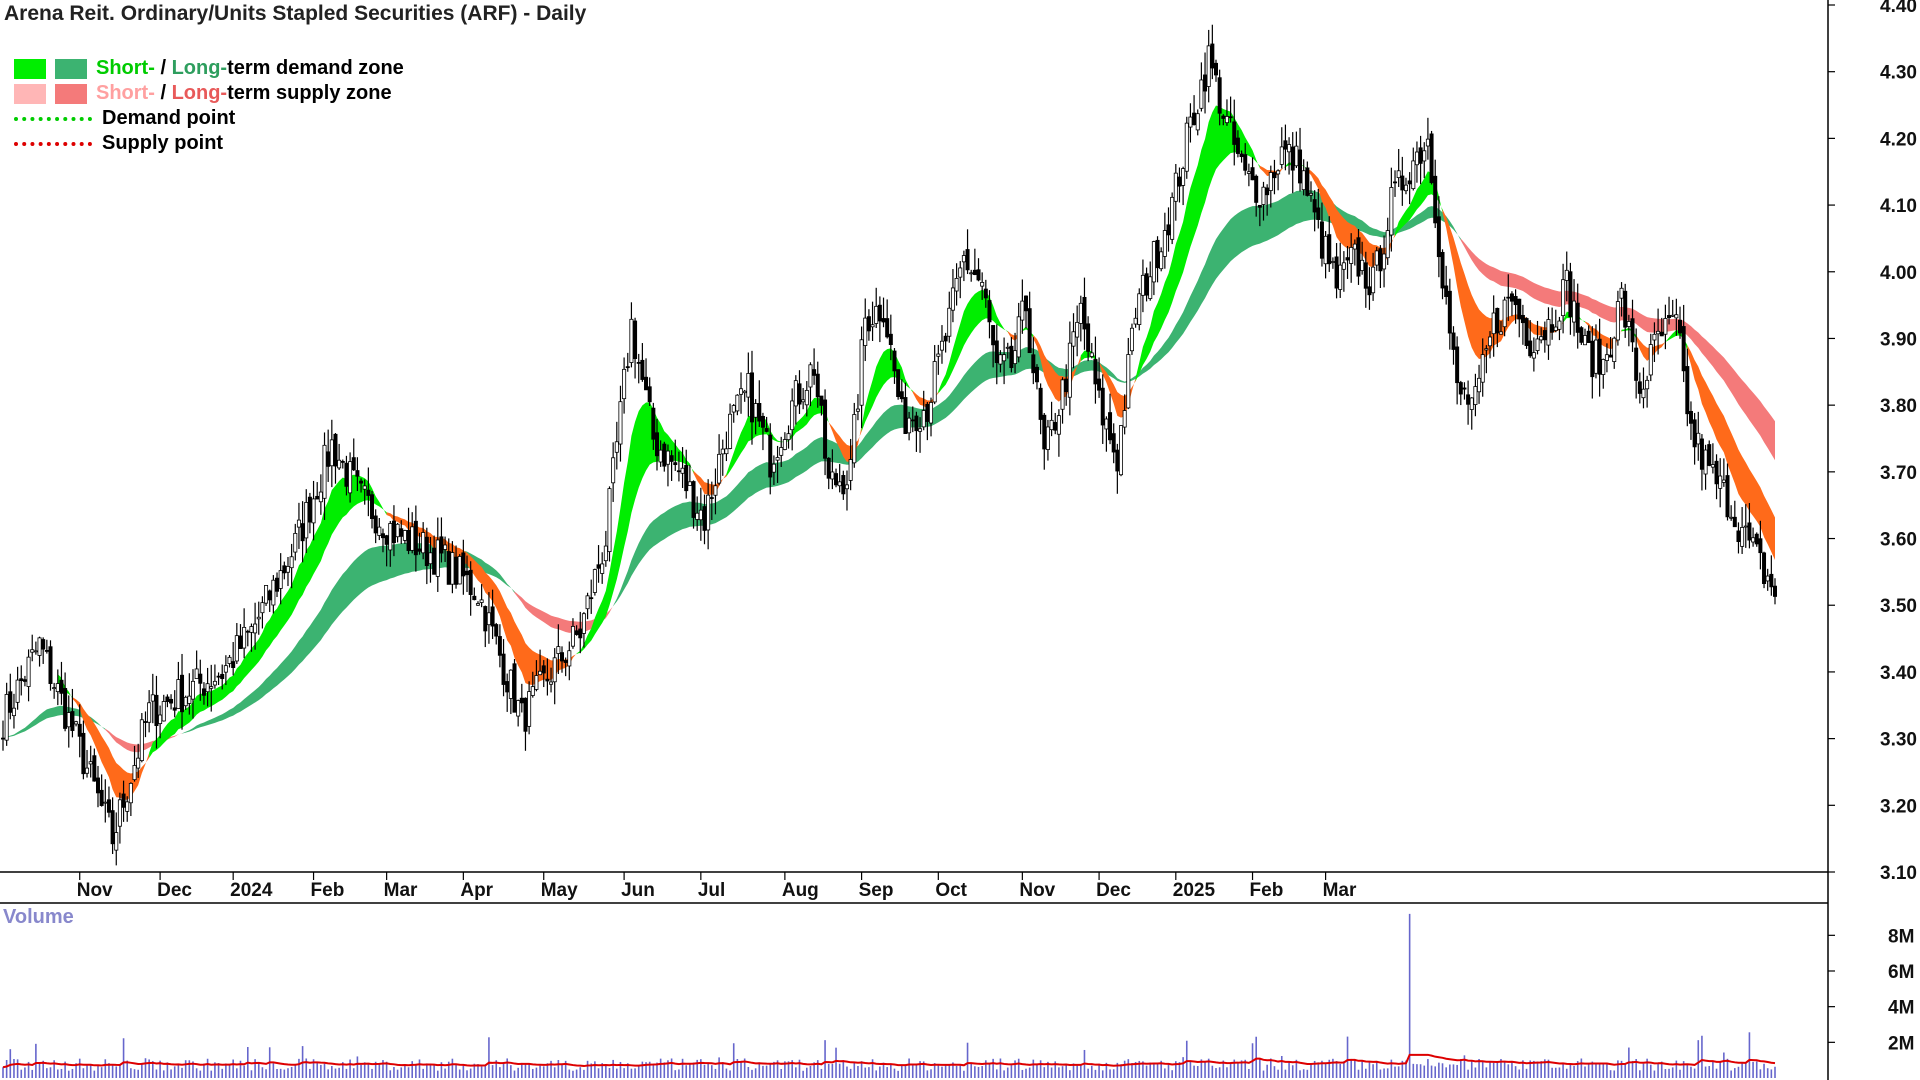 The image size is (1920, 1080). Describe the element at coordinates (251, 890) in the screenshot. I see `x-tick-label: 2024` at that location.